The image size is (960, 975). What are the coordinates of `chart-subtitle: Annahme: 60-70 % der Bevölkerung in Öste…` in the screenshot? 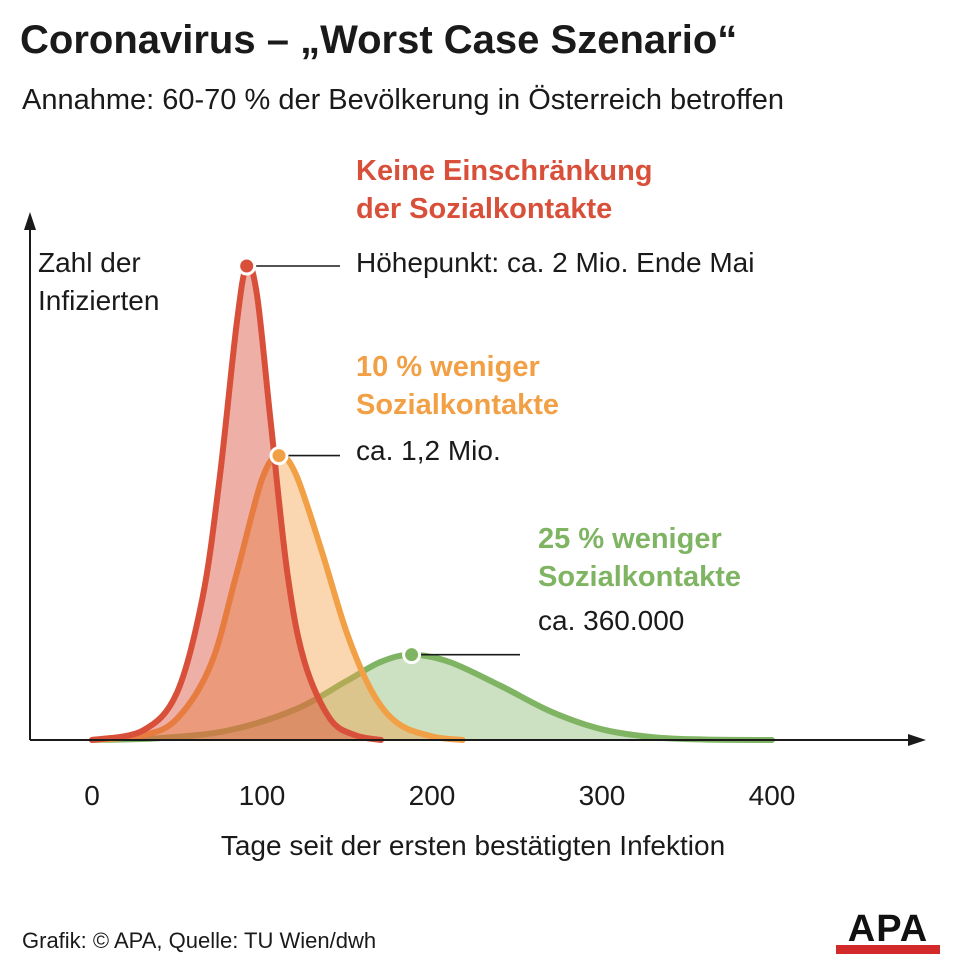 It's located at (403, 100).